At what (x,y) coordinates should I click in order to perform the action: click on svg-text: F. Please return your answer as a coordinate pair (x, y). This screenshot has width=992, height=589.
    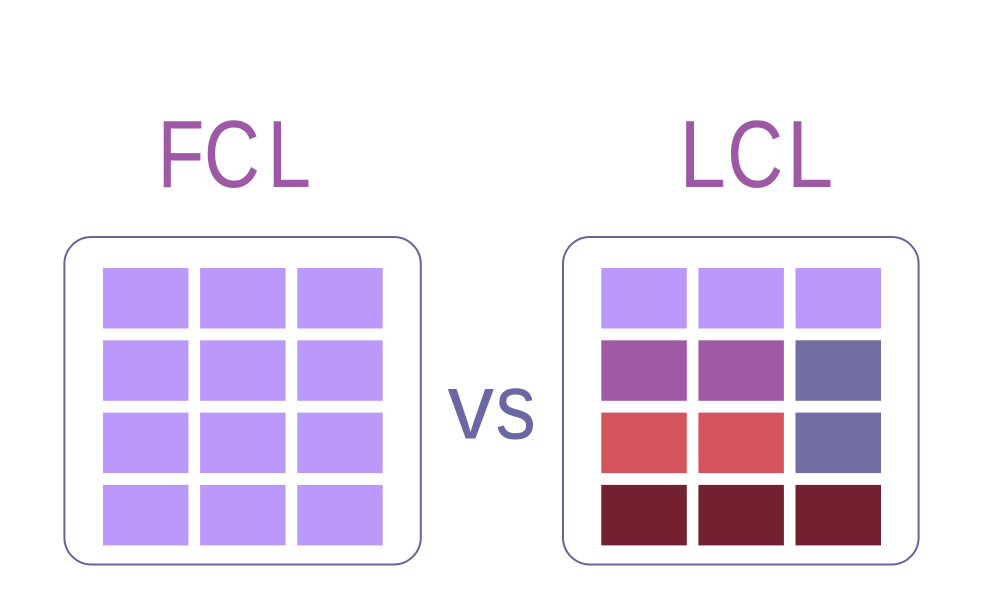
    Looking at the image, I should click on (180, 155).